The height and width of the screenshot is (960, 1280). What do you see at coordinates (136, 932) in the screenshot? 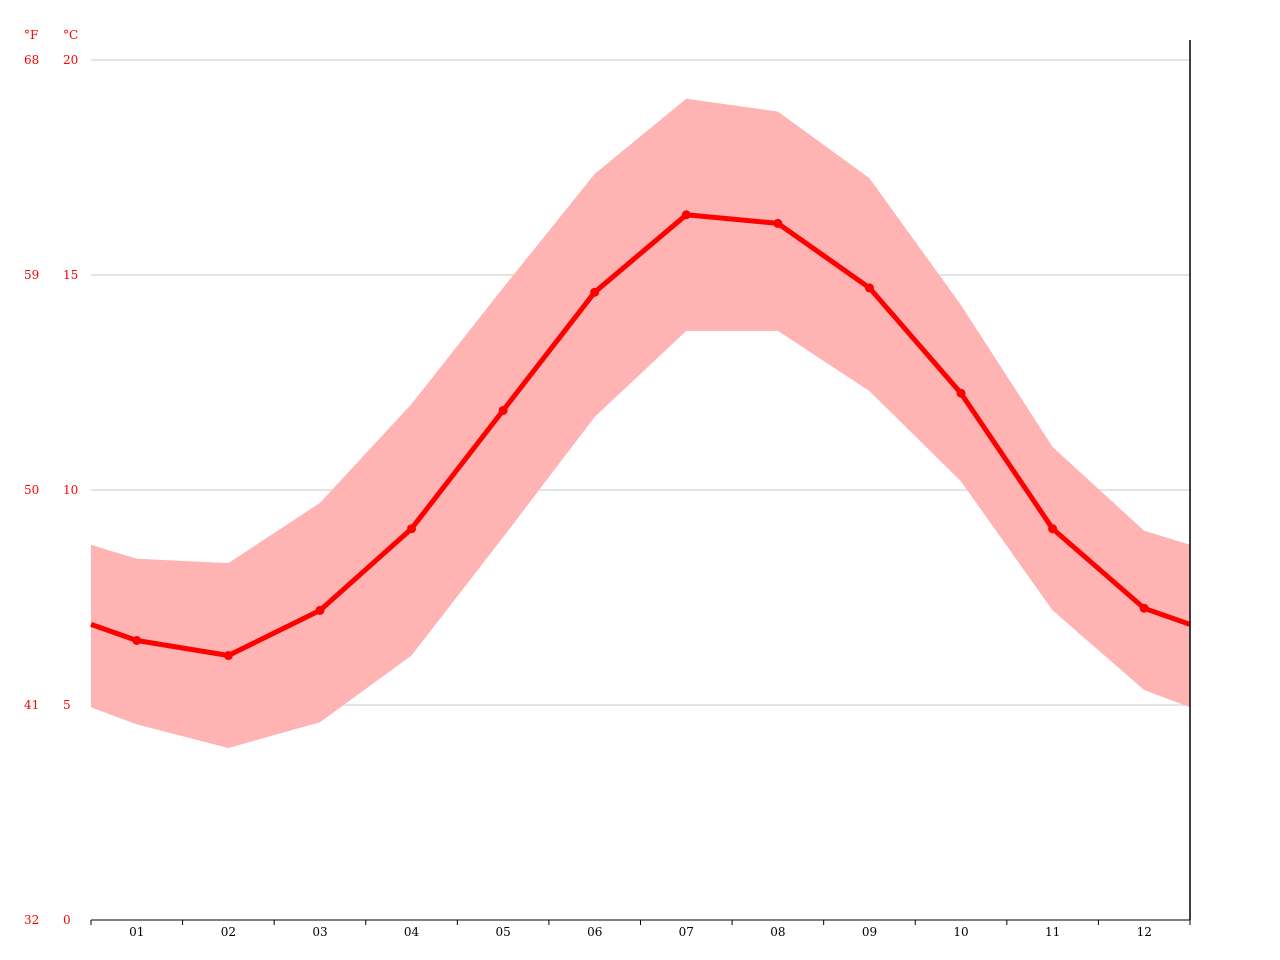
I see `x-tick-label-01: 01` at bounding box center [136, 932].